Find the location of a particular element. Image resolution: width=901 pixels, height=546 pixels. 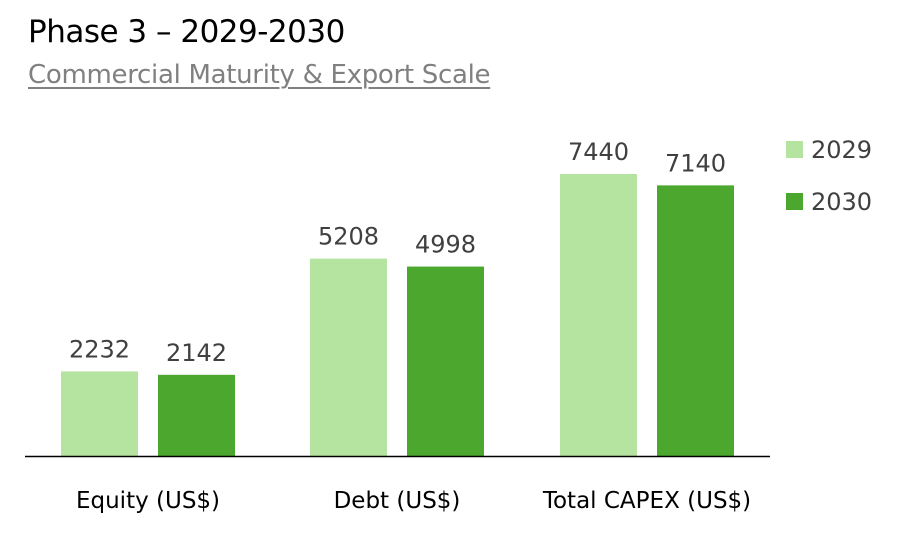

data-label: 4998 is located at coordinates (445, 245).